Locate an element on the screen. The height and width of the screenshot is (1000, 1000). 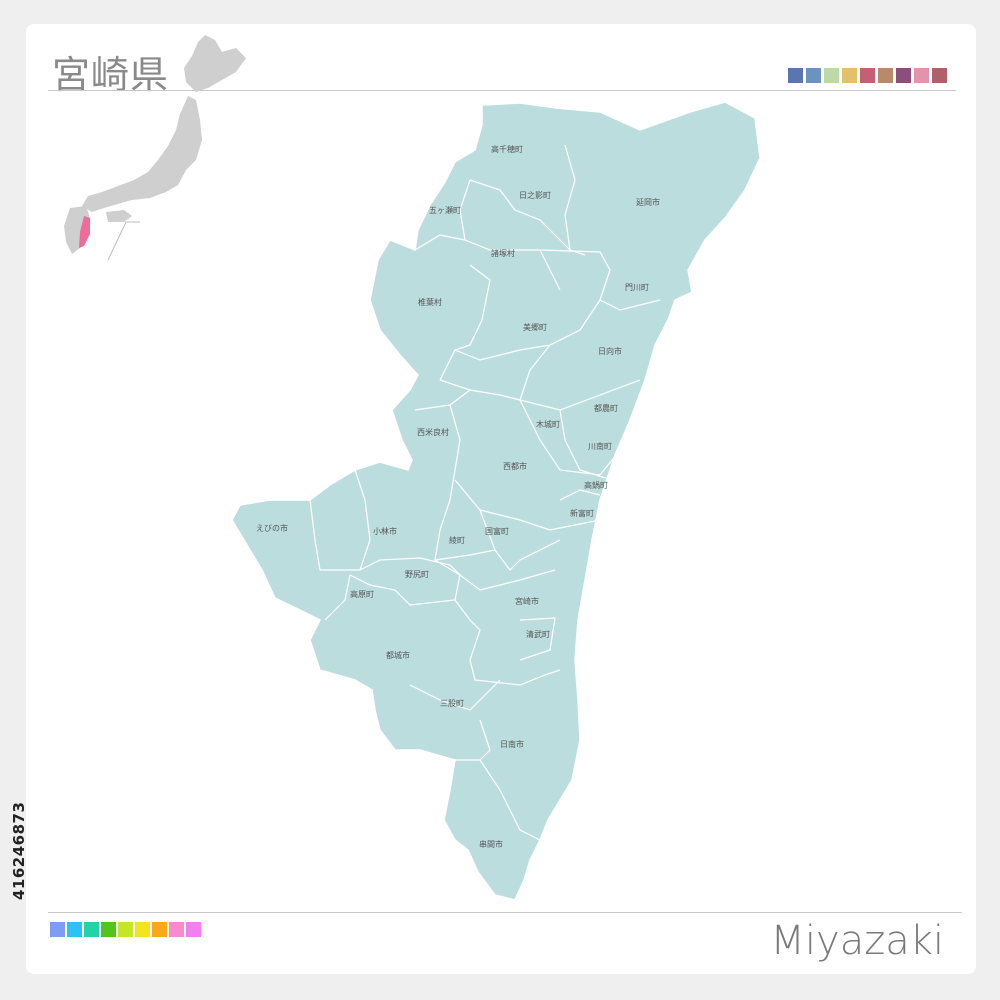
municipality-label: 西米良村 is located at coordinates (433, 432).